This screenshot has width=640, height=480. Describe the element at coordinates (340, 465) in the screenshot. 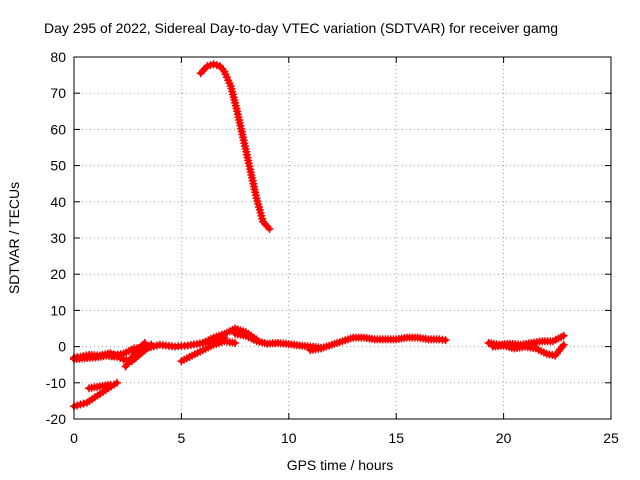

I see `x-axis-label: GPS time / hours` at that location.